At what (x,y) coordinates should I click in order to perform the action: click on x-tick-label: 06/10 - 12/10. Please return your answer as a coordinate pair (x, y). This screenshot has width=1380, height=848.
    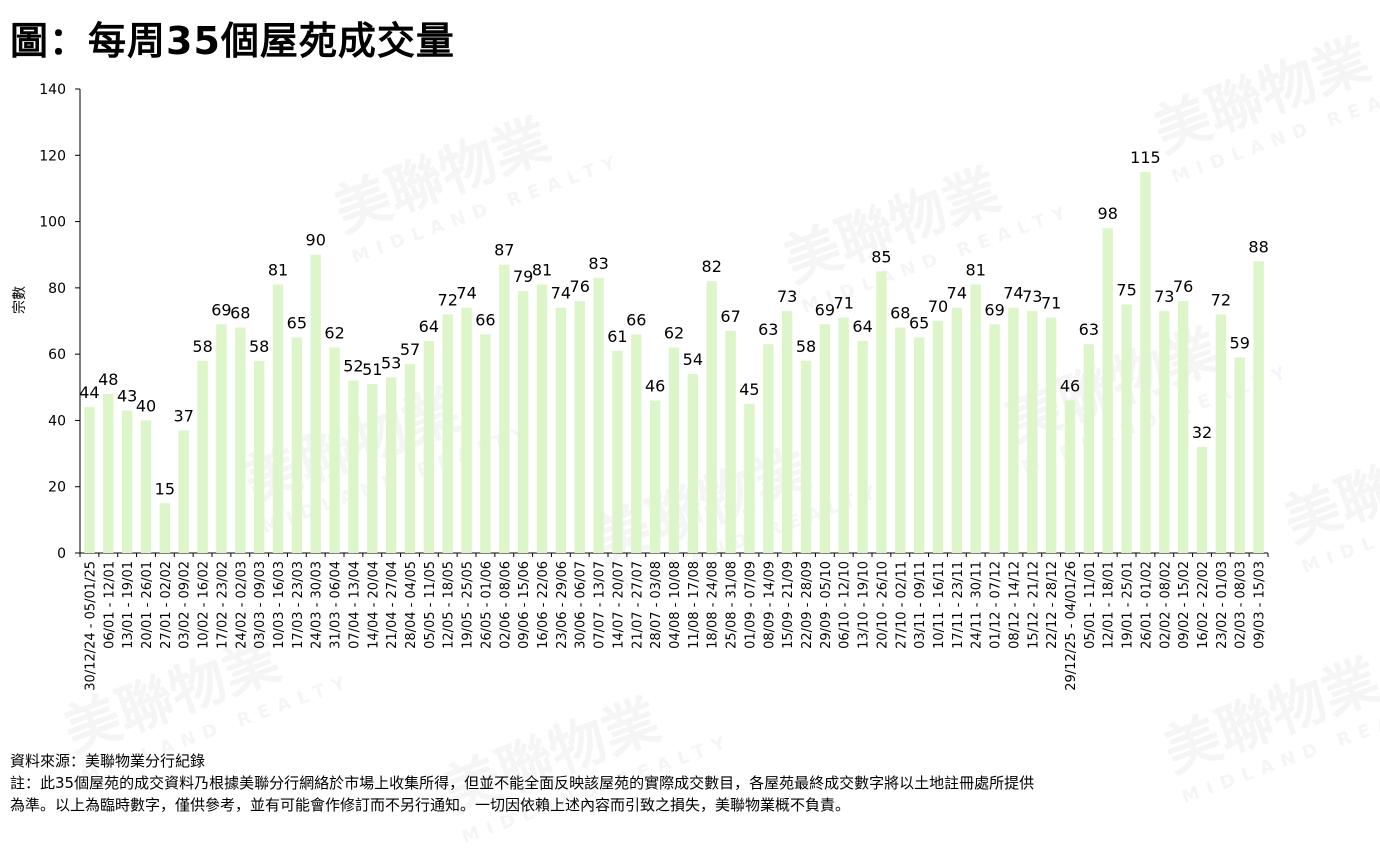
    Looking at the image, I should click on (845, 605).